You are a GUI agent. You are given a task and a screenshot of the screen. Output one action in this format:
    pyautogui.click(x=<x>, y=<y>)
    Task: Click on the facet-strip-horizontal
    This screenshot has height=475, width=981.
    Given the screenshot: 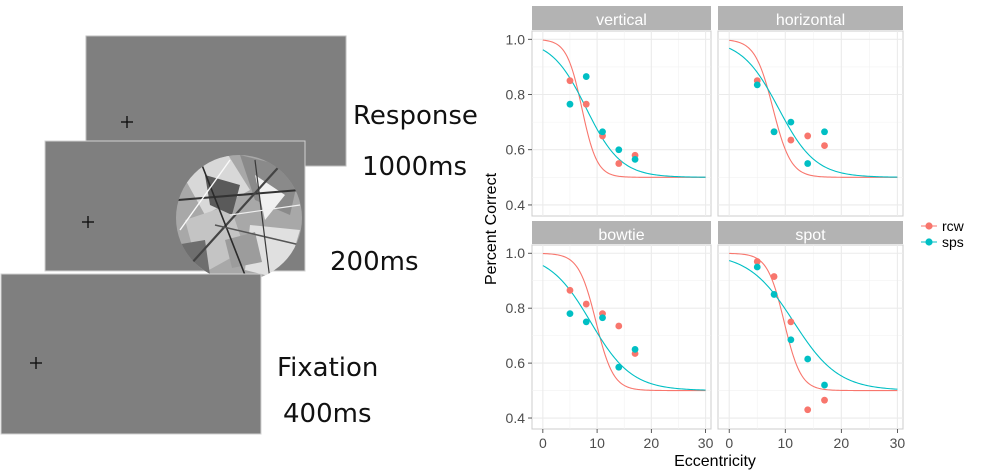 What is the action you would take?
    pyautogui.click(x=810, y=18)
    